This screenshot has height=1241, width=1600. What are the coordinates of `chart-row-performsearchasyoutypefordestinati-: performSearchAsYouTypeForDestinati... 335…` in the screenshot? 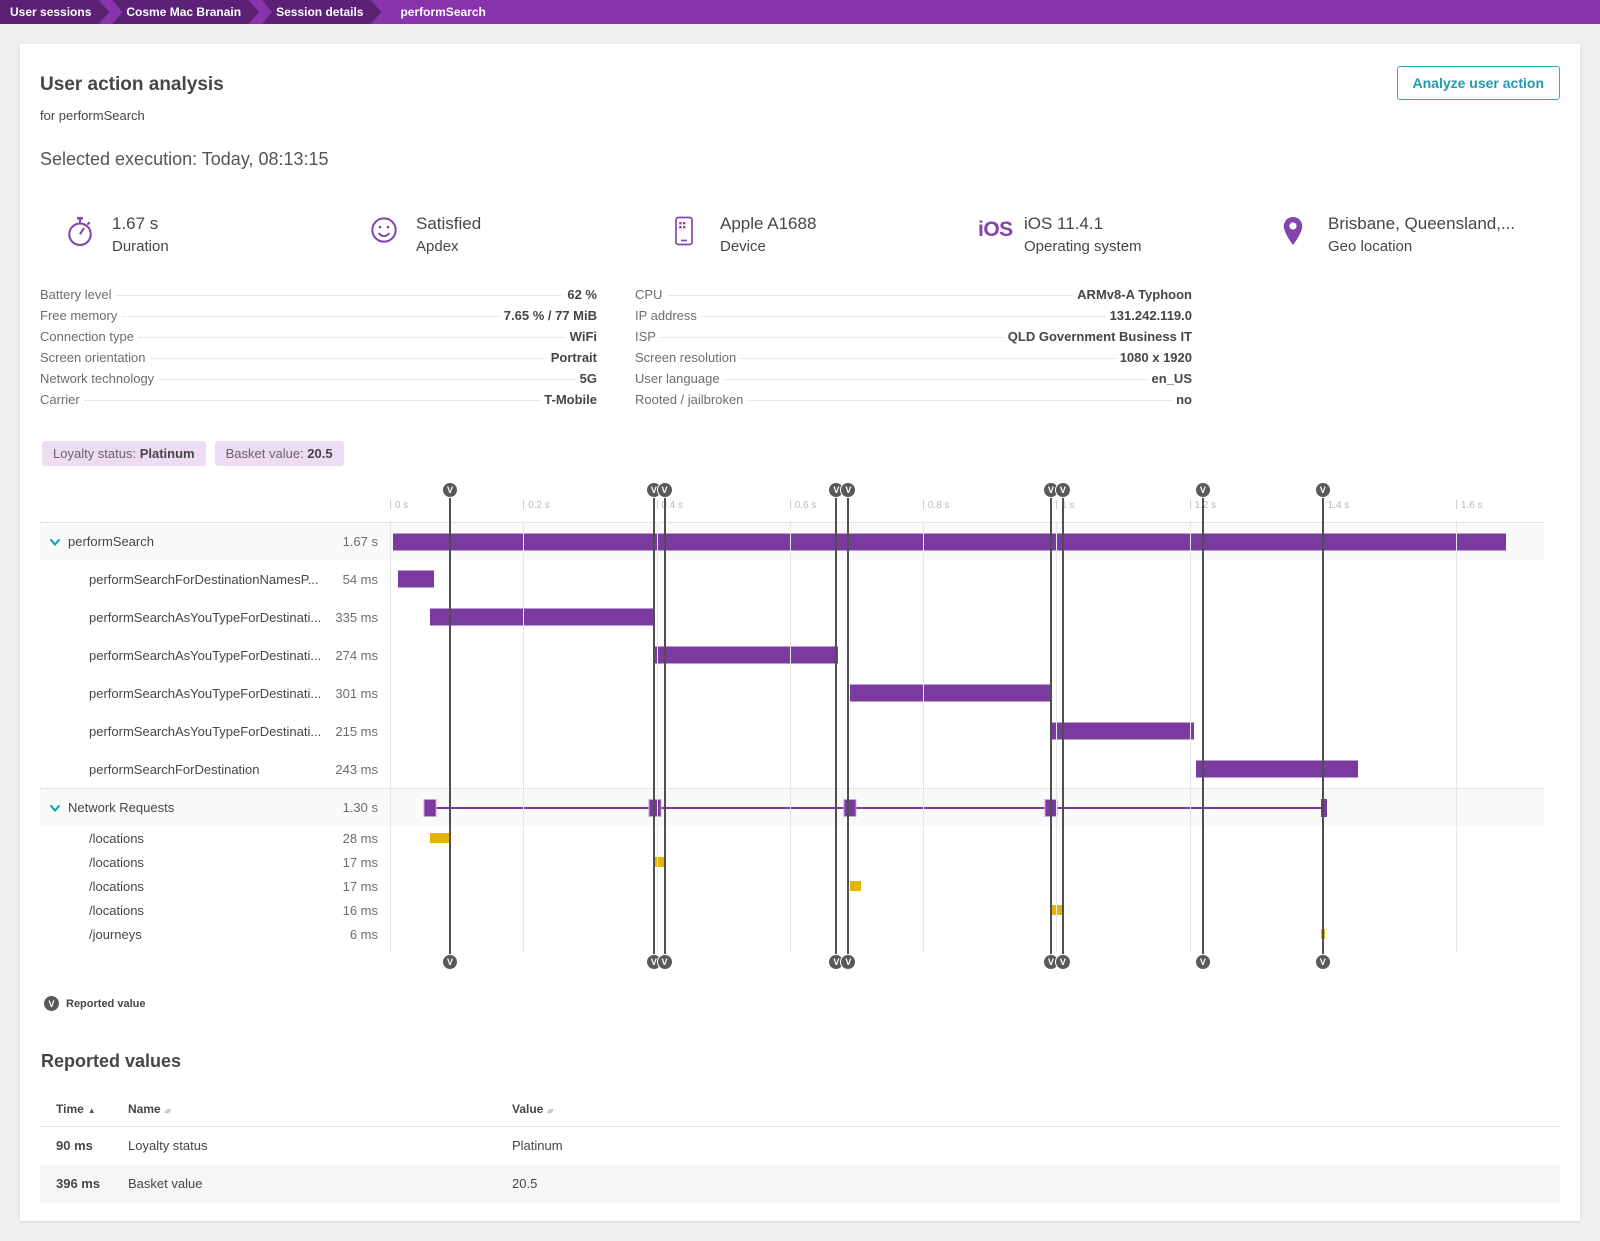 It's located at (792, 617).